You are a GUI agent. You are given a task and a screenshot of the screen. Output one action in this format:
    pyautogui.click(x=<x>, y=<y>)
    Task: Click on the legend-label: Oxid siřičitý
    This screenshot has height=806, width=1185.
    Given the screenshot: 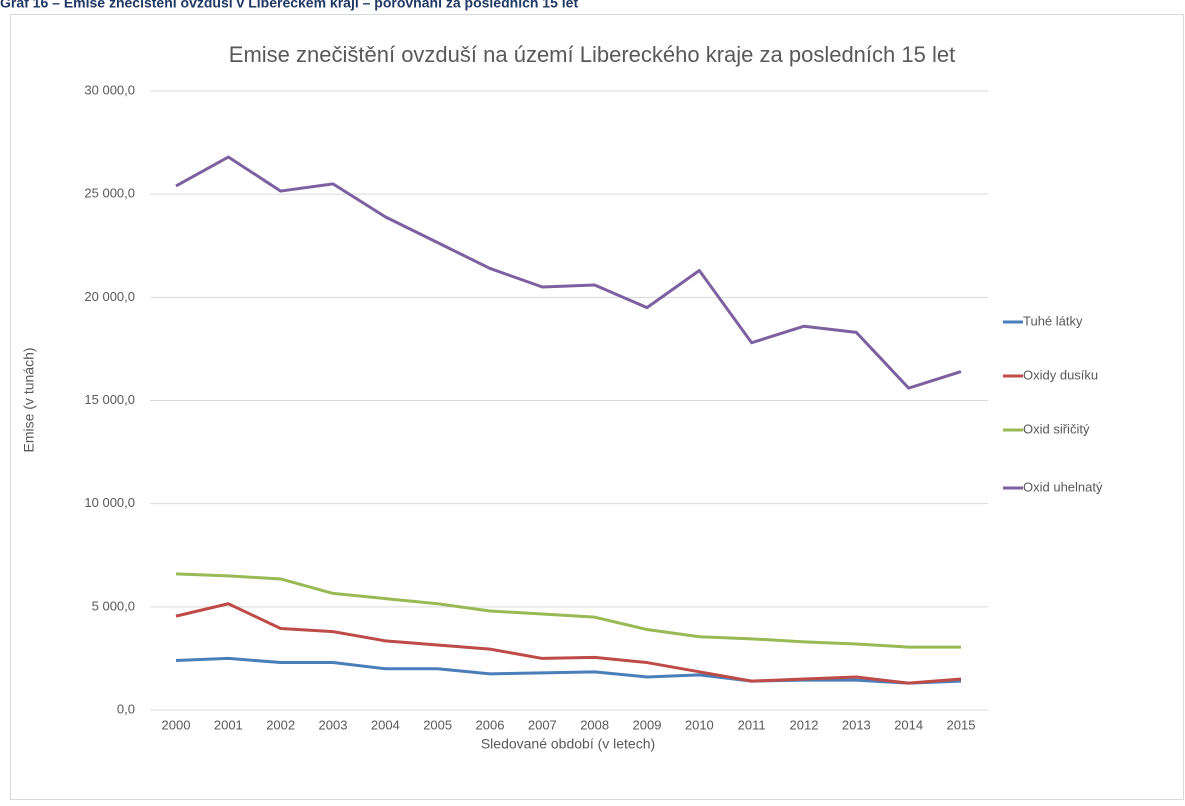 What is the action you would take?
    pyautogui.click(x=1056, y=428)
    